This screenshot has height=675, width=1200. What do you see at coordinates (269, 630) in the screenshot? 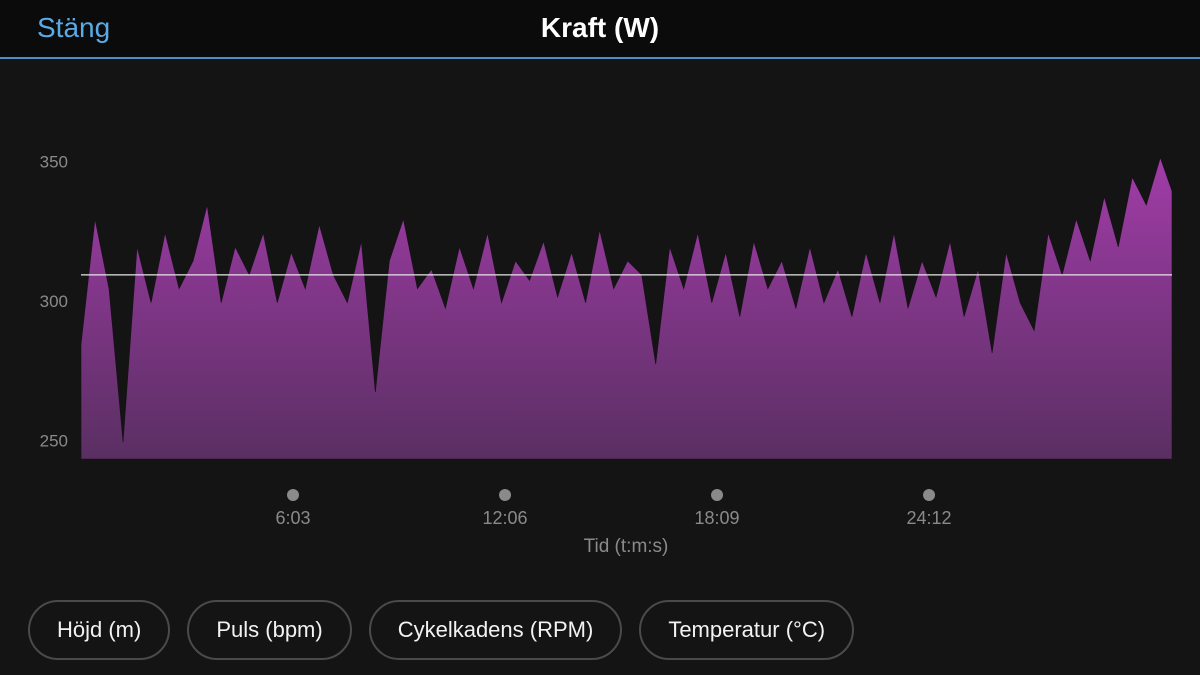
I see `metric-button: Puls (bpm)` at bounding box center [269, 630].